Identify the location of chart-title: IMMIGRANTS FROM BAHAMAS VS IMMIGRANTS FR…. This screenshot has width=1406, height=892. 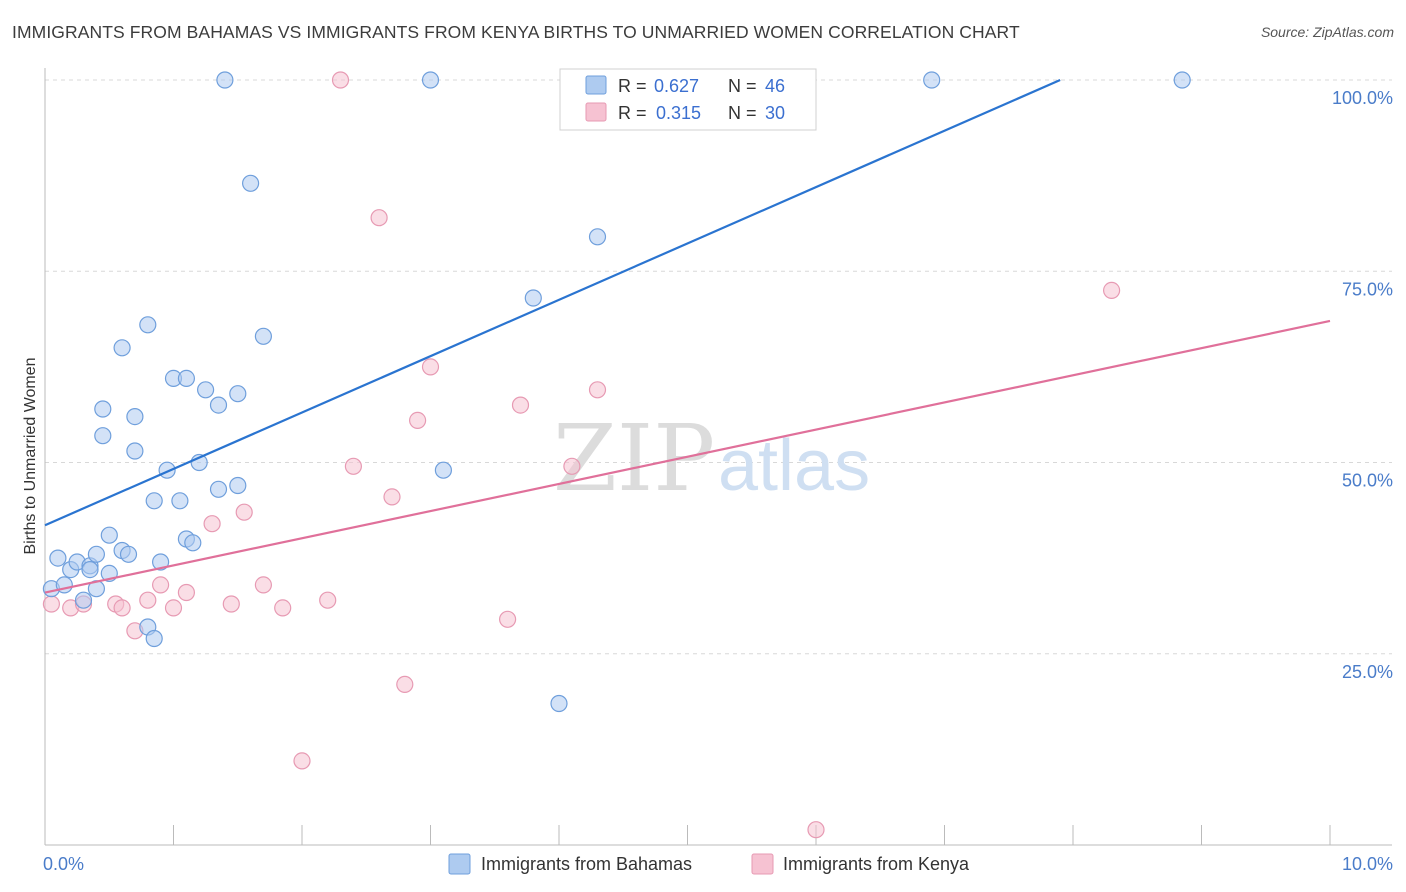
(516, 32).